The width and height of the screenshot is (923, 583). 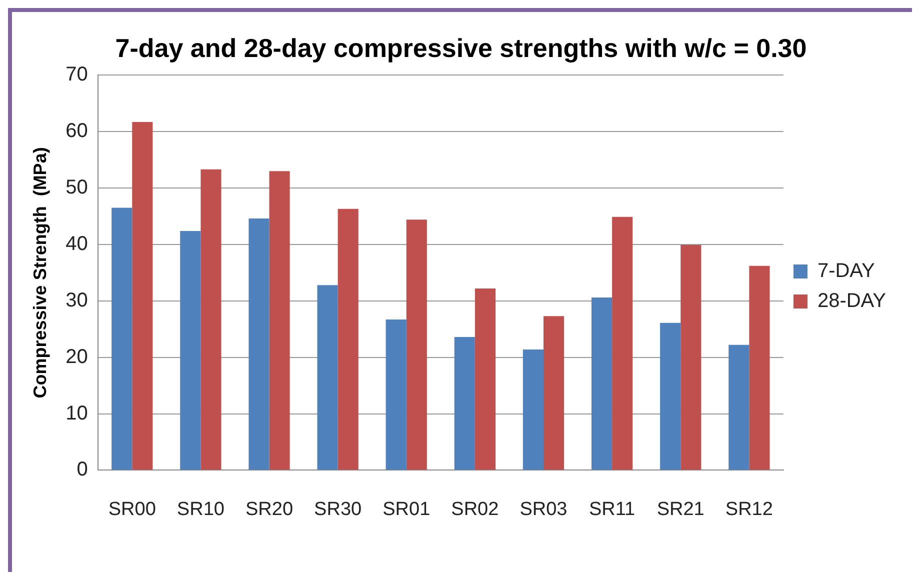 What do you see at coordinates (846, 271) in the screenshot?
I see `legend-label: 7-DAY` at bounding box center [846, 271].